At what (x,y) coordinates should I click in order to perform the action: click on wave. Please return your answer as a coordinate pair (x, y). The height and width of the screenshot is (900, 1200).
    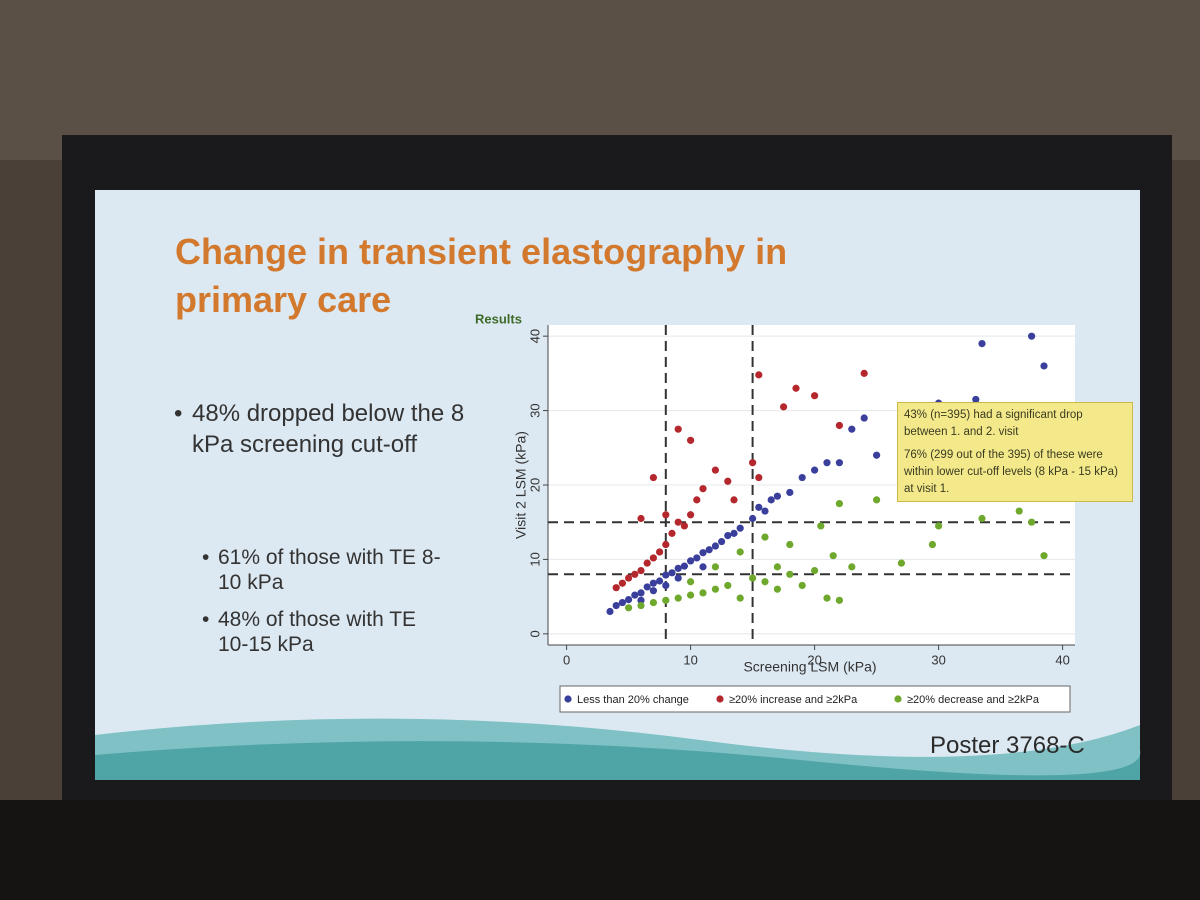
    Looking at the image, I should click on (618, 760).